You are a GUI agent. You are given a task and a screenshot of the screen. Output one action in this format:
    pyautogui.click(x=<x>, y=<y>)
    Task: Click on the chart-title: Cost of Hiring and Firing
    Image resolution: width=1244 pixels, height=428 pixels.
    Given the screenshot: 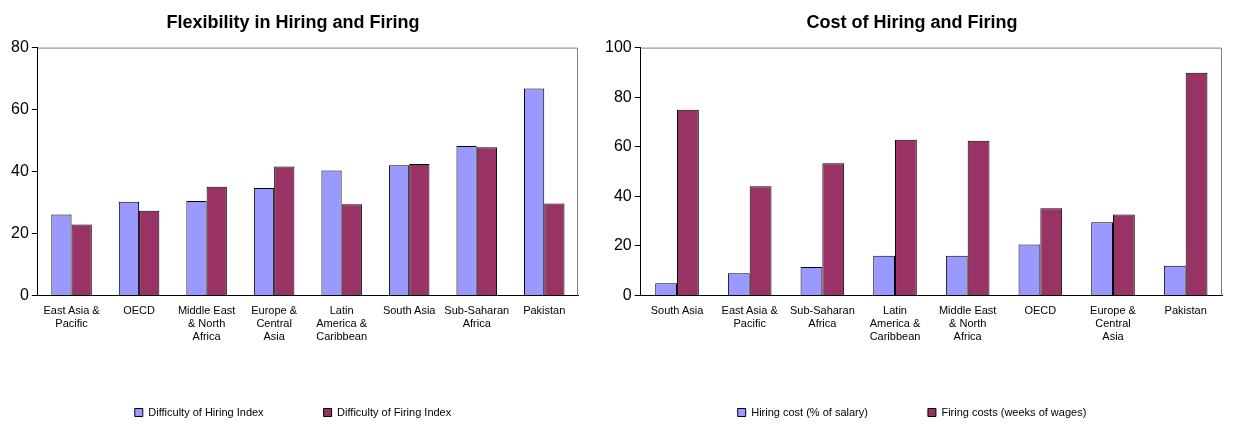 What is the action you would take?
    pyautogui.click(x=912, y=21)
    